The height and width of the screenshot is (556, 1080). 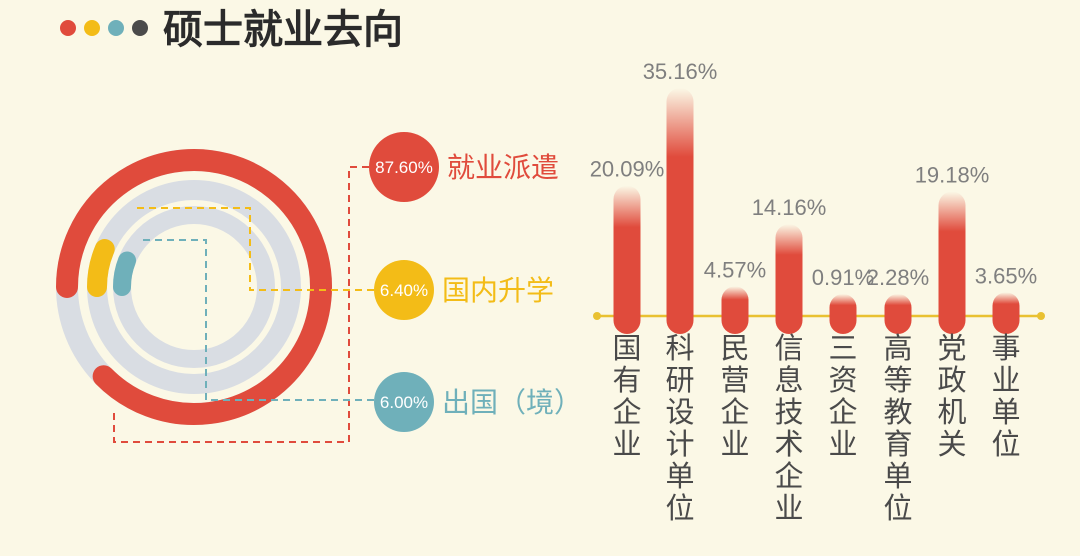 I want to click on title-dot-yellow, so click(x=92, y=28).